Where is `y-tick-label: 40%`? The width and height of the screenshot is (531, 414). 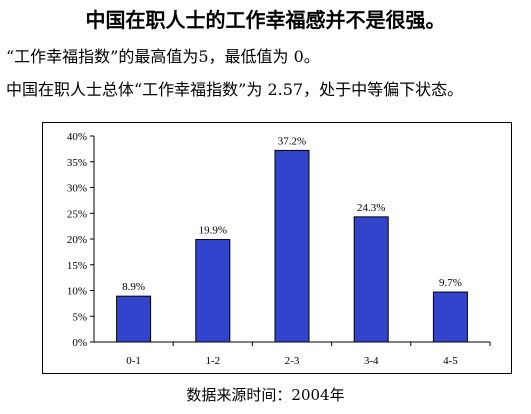 y-tick-label: 40% is located at coordinates (77, 137).